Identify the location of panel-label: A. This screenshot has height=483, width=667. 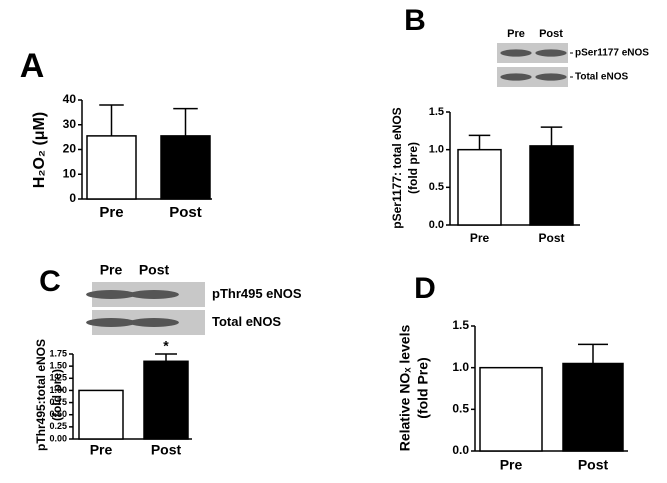
(32, 66).